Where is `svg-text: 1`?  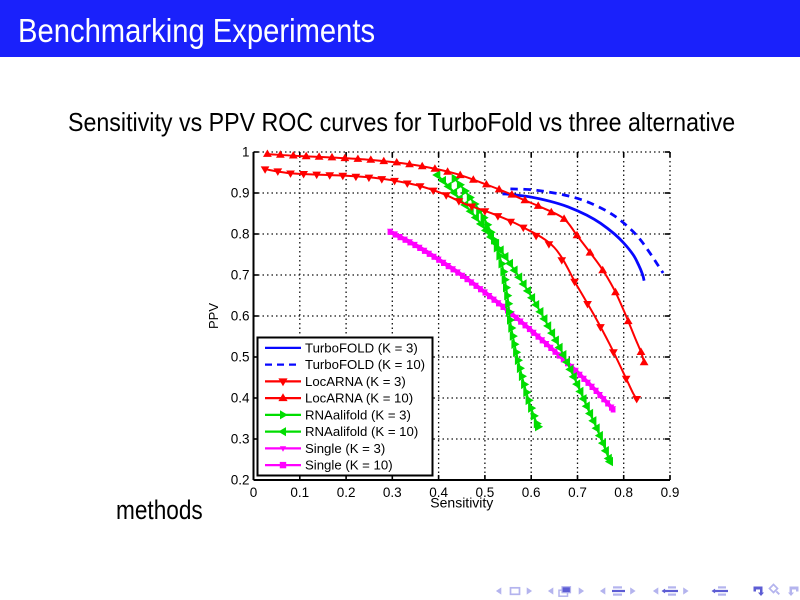 svg-text: 1 is located at coordinates (246, 152).